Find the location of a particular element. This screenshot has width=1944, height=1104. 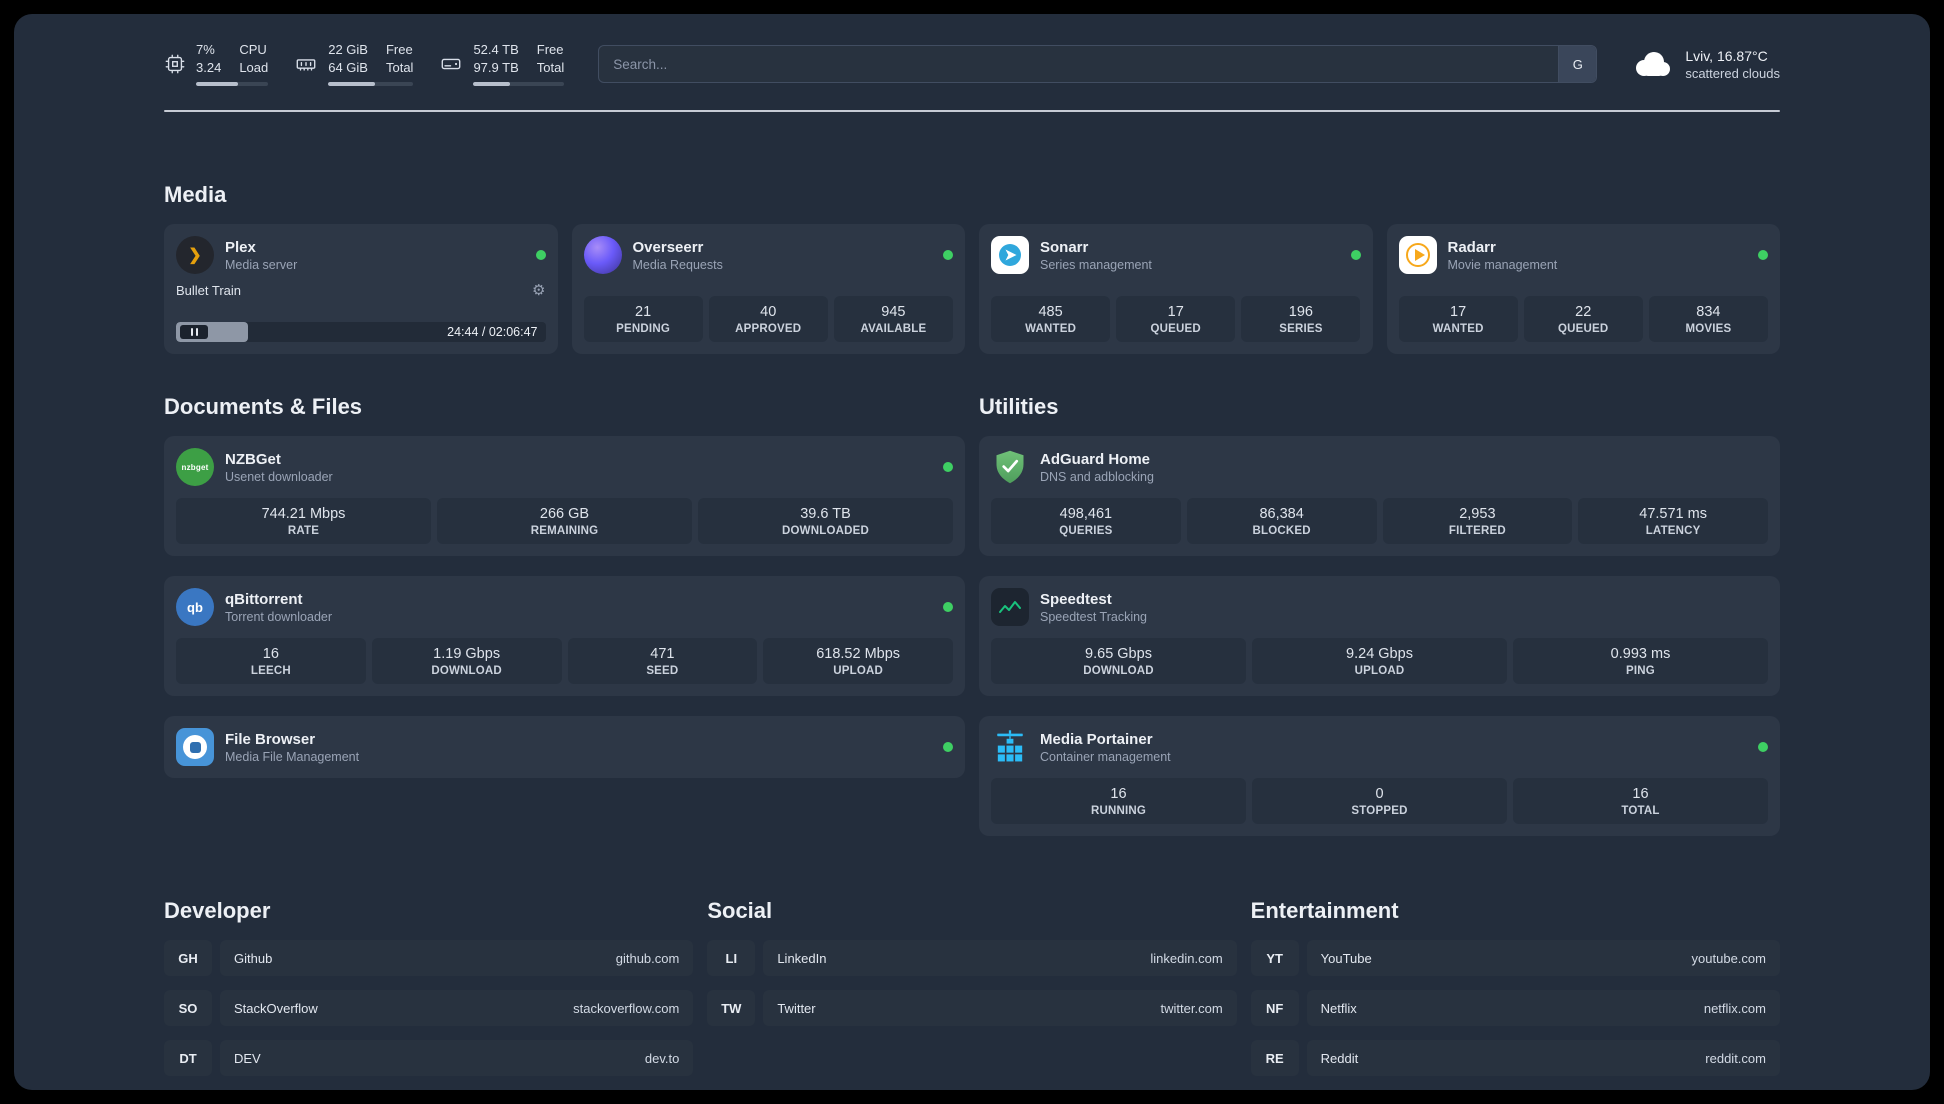

service-name: Sonarr is located at coordinates (1064, 247).